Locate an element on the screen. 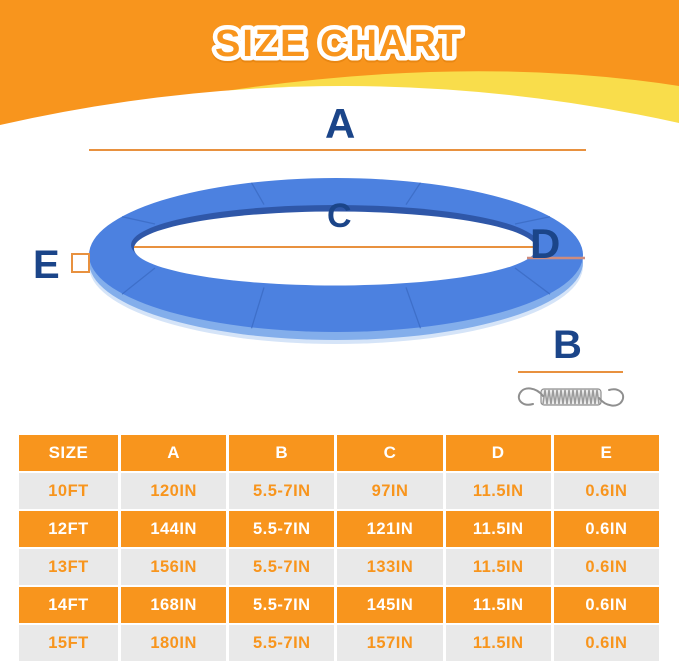 This screenshot has height=666, width=679. table-cell: 145IN is located at coordinates (390, 605).